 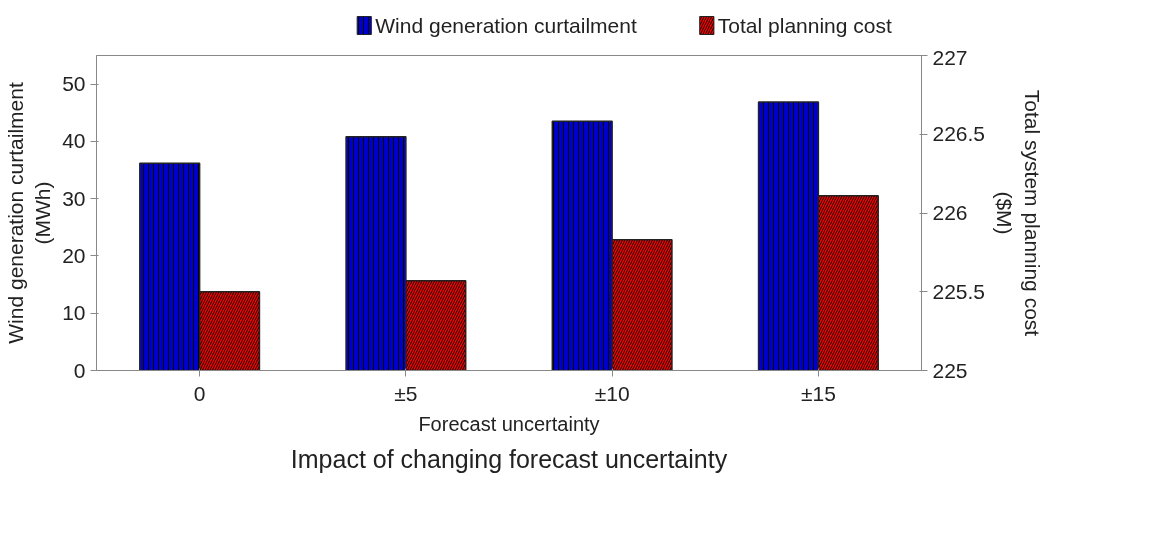 What do you see at coordinates (74, 141) in the screenshot?
I see `y-tick-label: 40` at bounding box center [74, 141].